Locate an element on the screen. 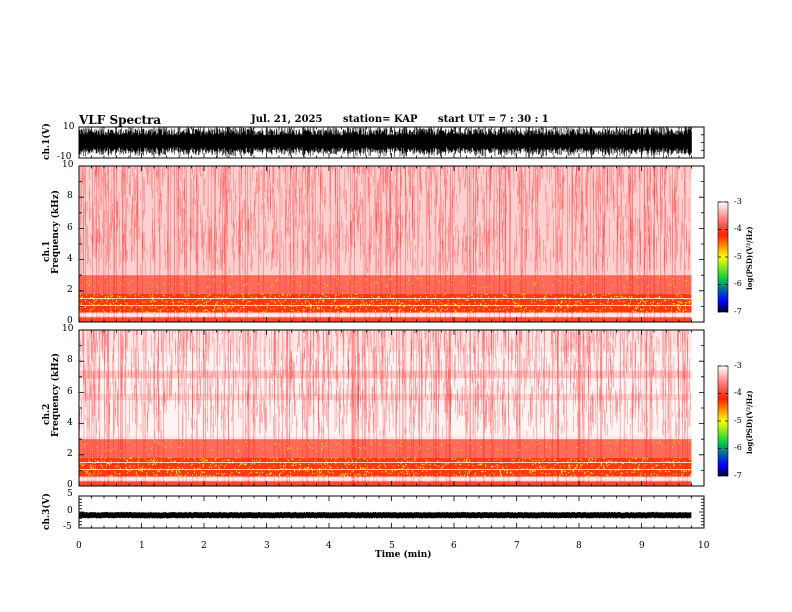 Image resolution: width=792 pixels, height=612 pixels. ch3-waveform-line is located at coordinates (385, 515).